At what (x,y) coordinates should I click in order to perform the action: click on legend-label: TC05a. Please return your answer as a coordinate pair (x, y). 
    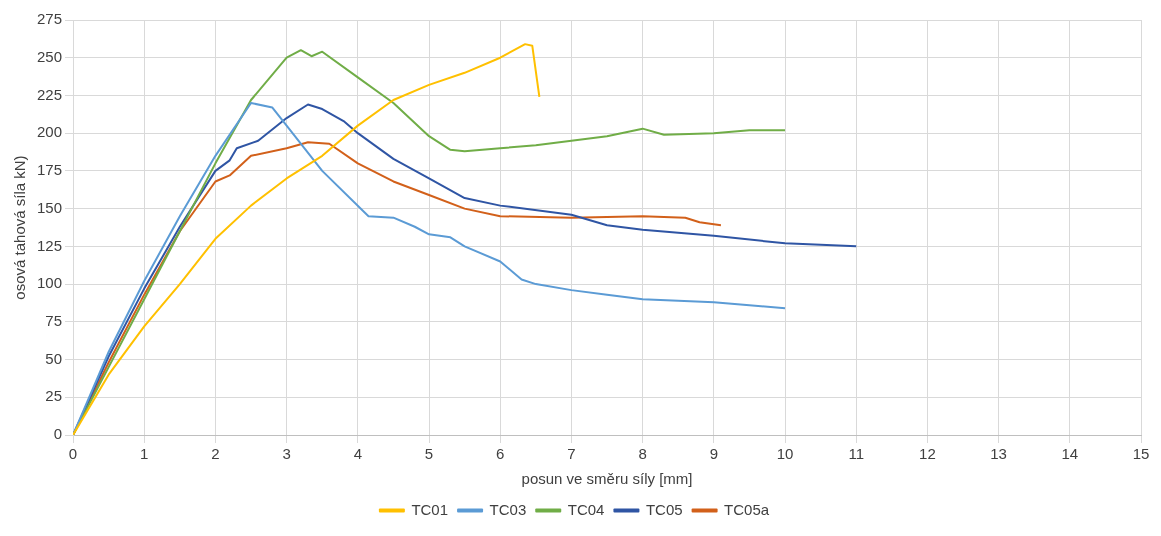
    Looking at the image, I should click on (747, 509).